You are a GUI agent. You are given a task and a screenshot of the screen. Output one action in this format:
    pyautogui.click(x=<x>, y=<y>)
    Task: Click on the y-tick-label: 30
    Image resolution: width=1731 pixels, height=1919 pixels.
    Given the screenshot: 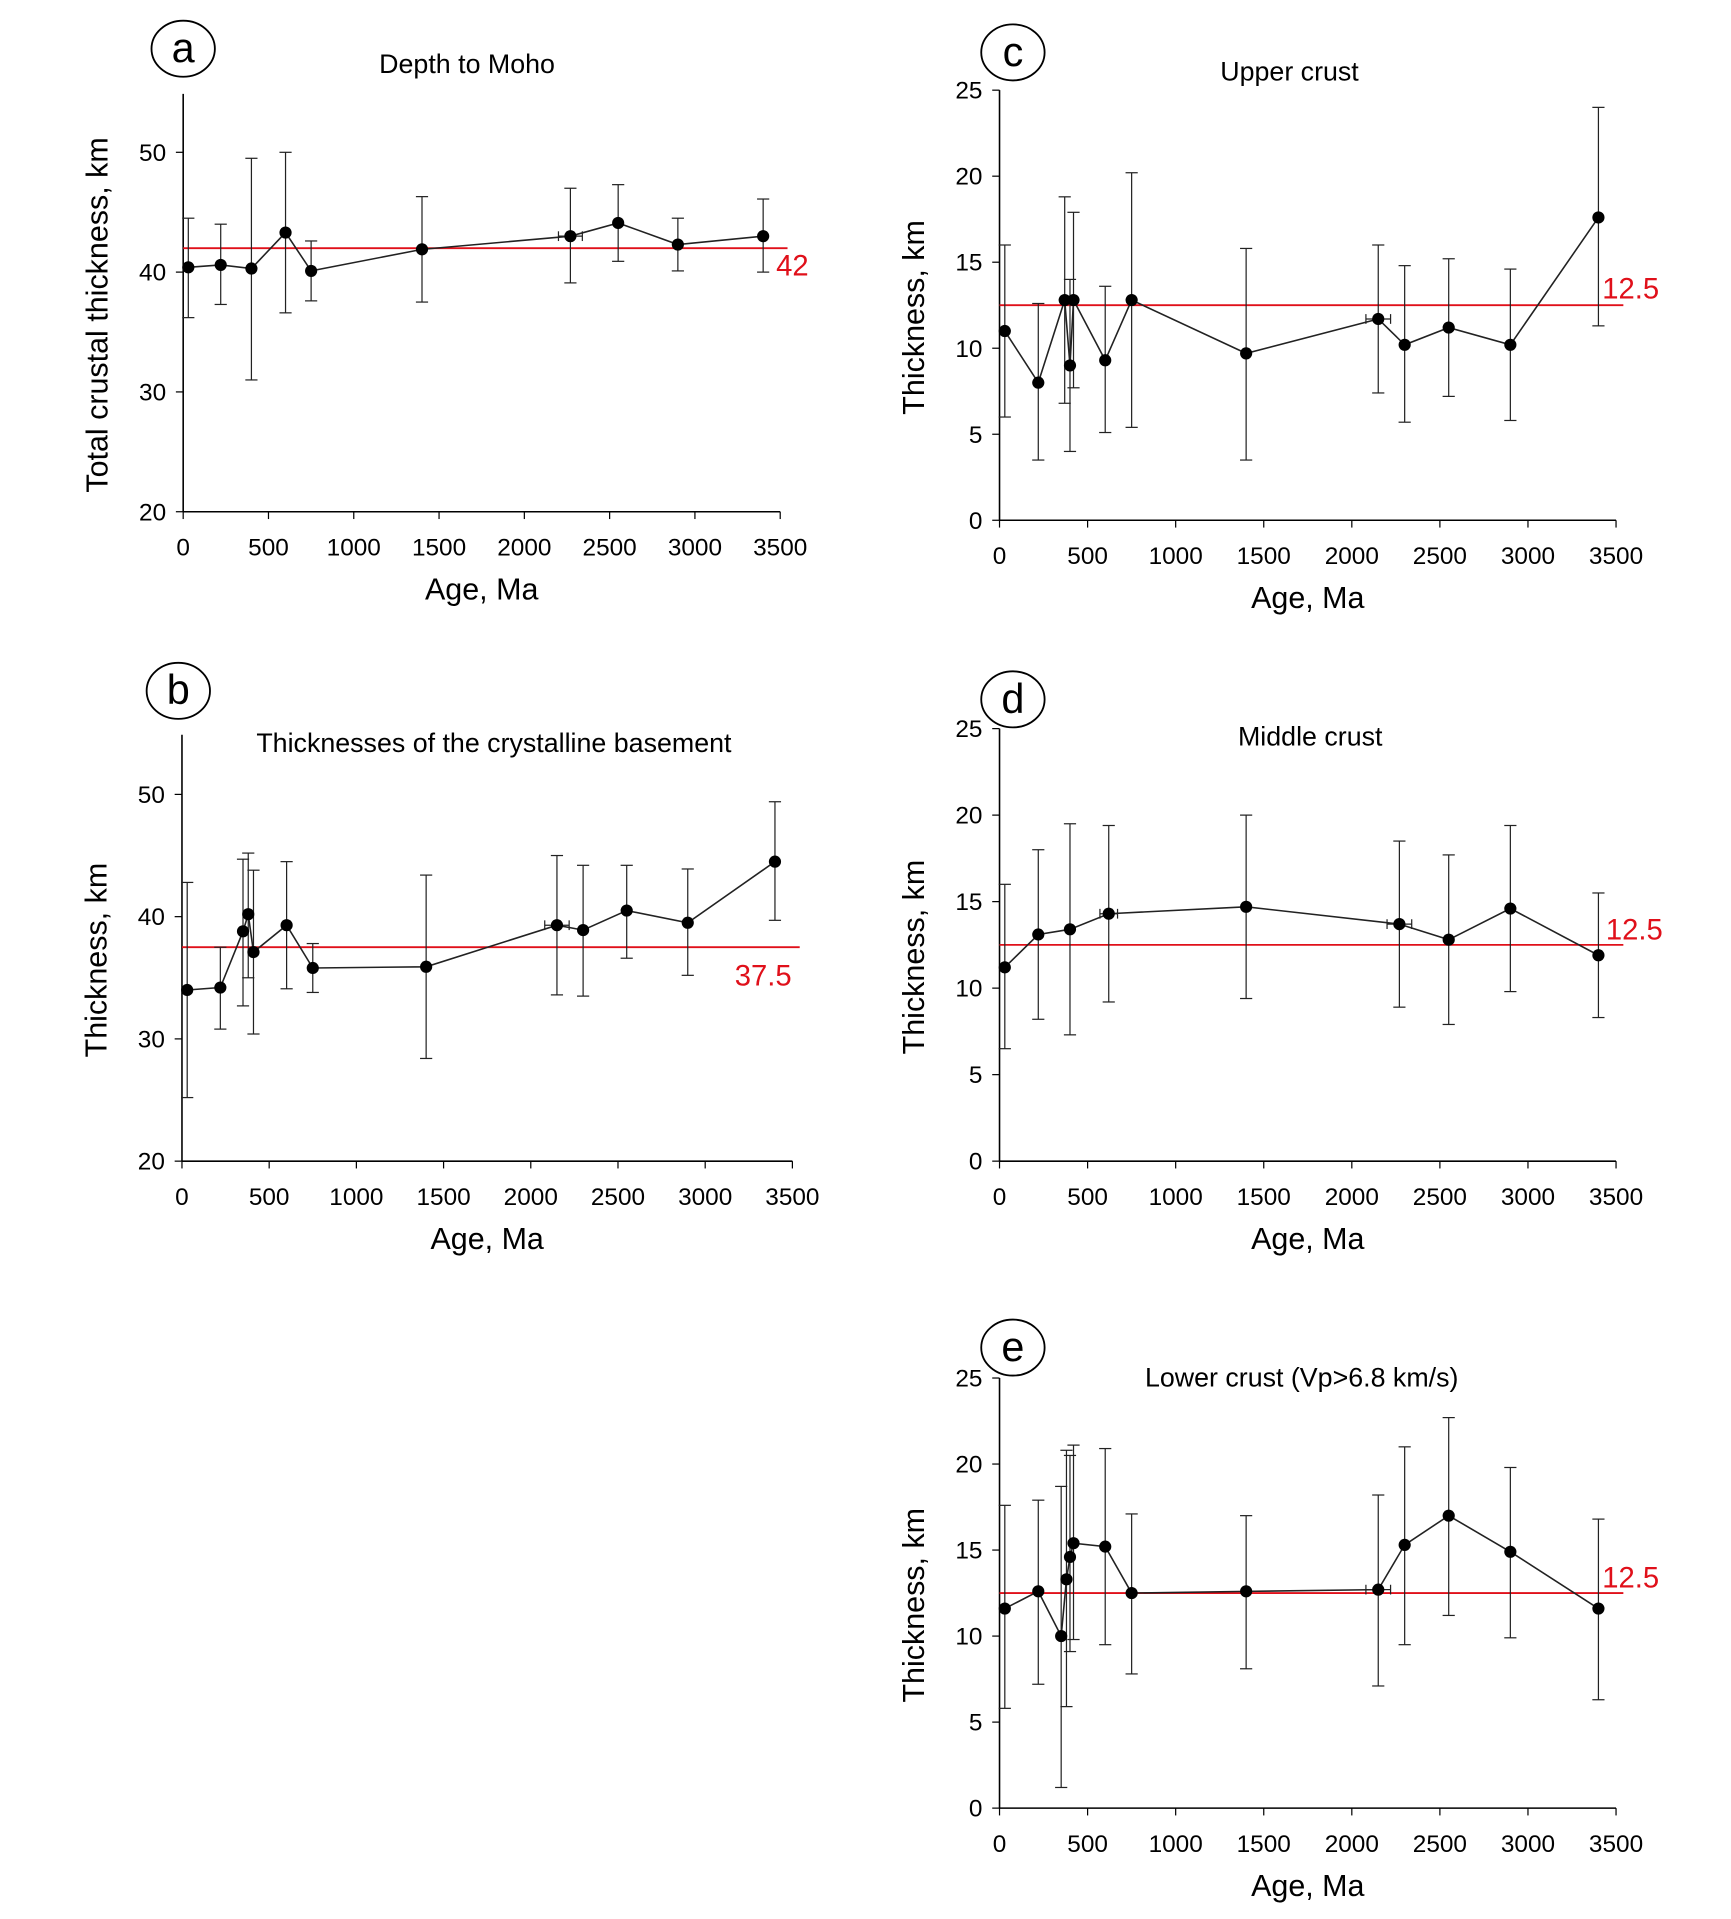 What is the action you would take?
    pyautogui.click(x=151, y=1039)
    